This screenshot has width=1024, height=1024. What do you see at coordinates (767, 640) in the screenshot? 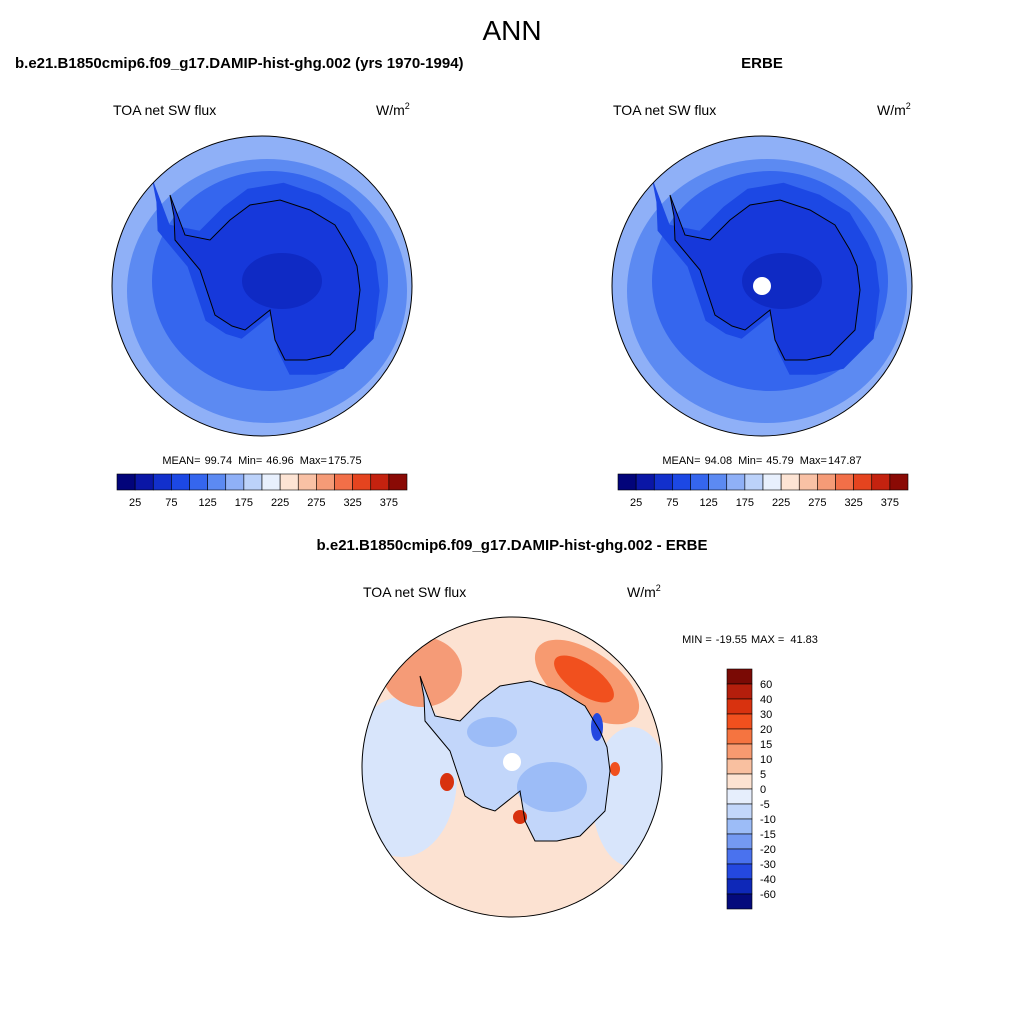
I see `stat-label: MAX =` at bounding box center [767, 640].